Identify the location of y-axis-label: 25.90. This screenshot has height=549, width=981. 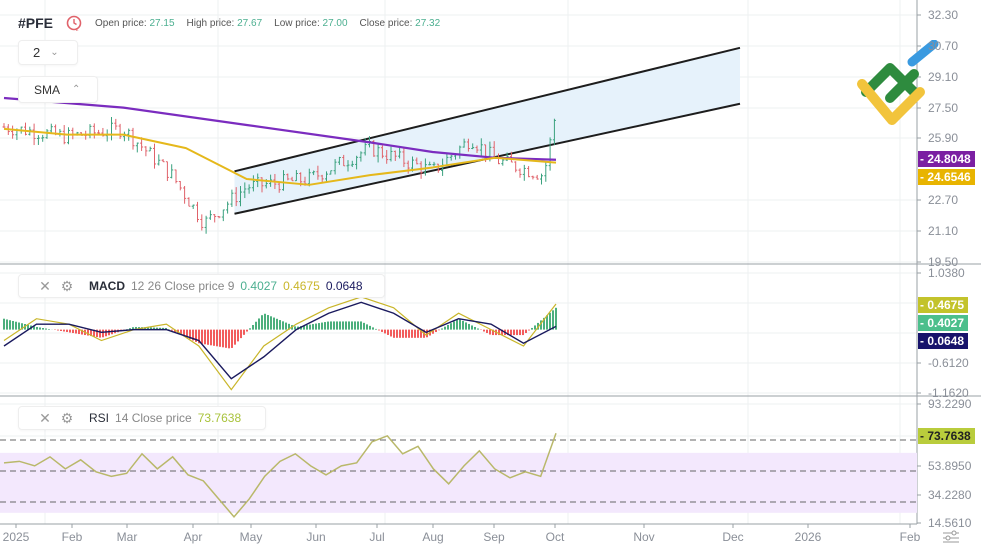
(943, 138).